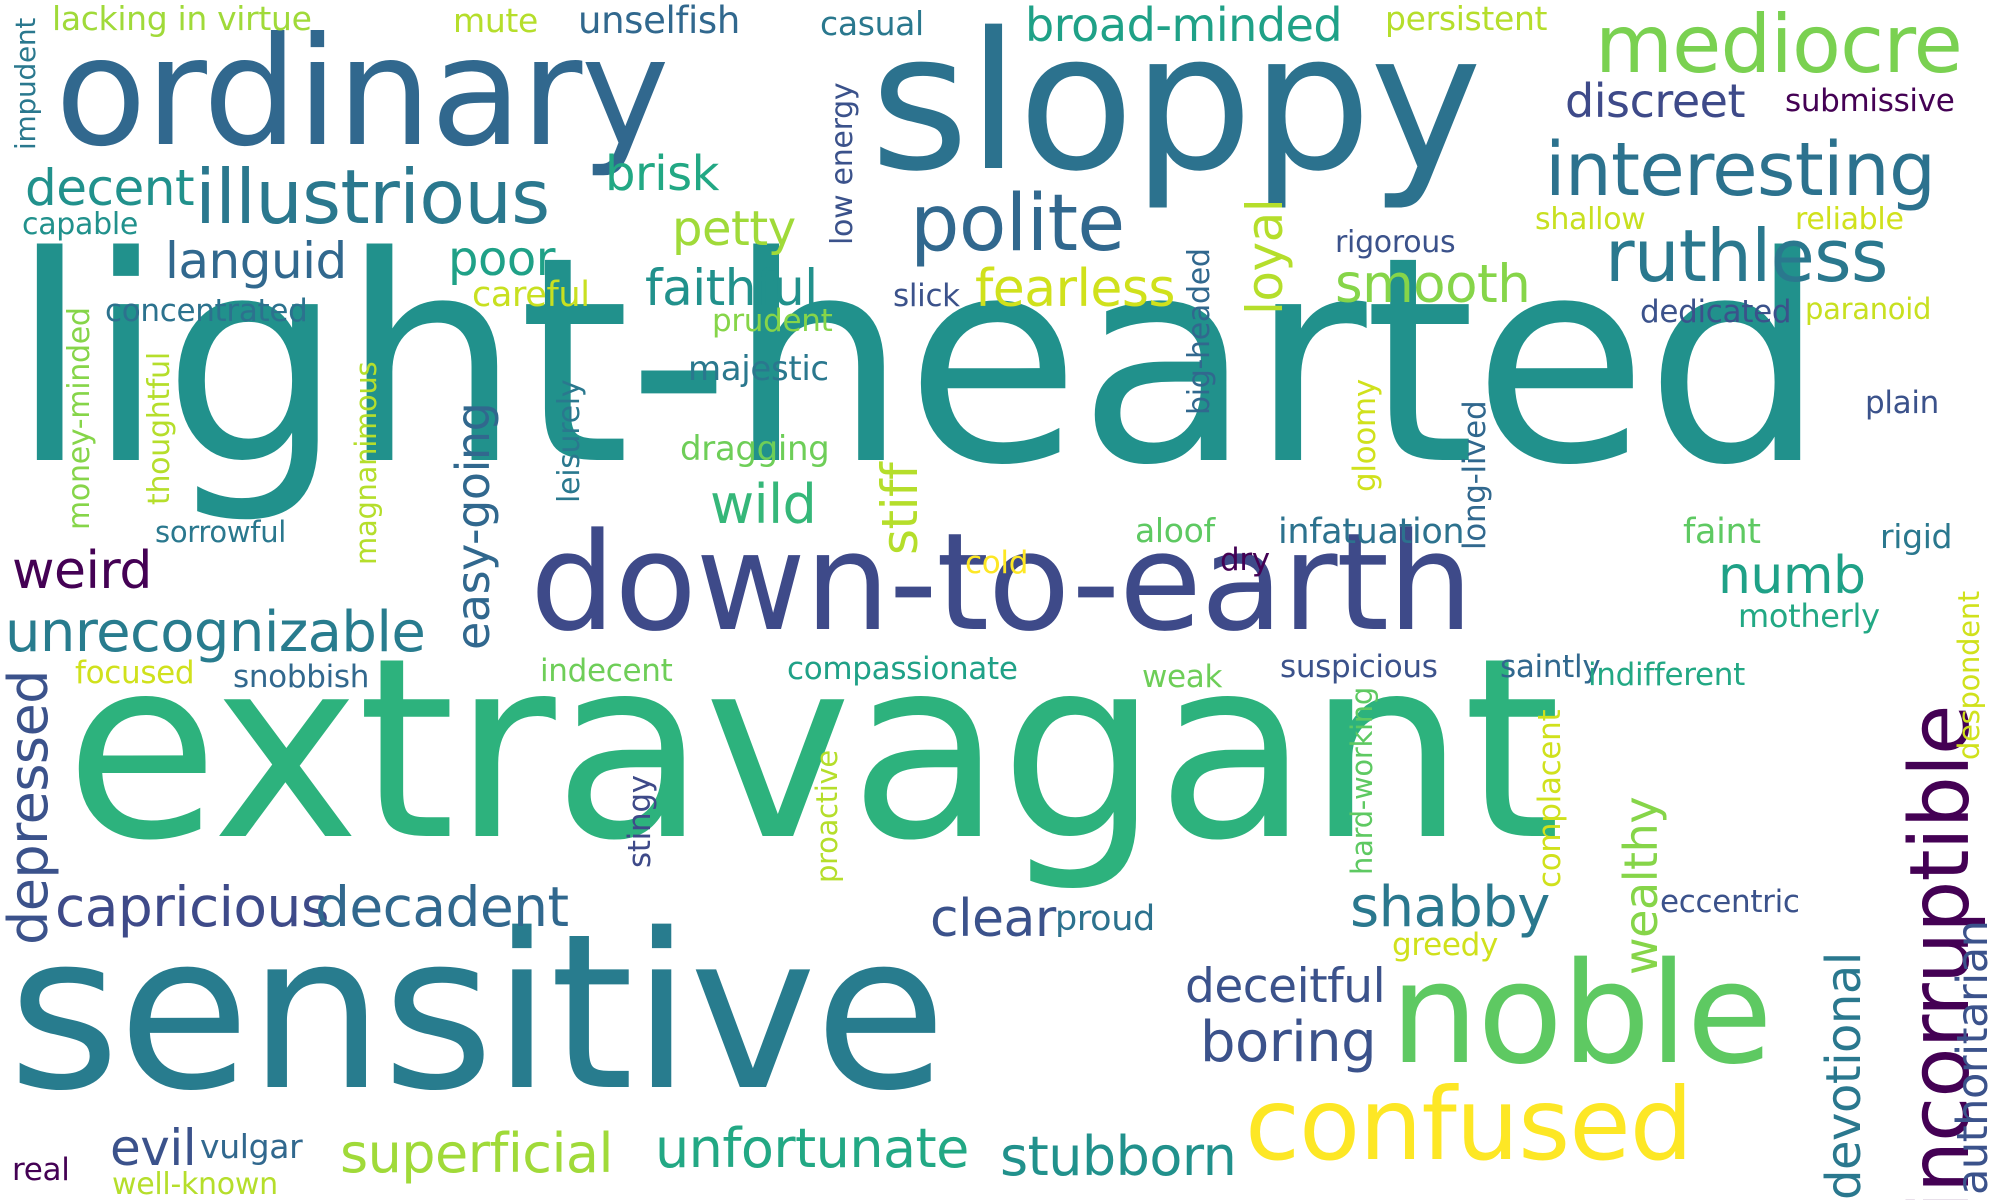  I want to click on word-superficial: superficial, so click(476, 1153).